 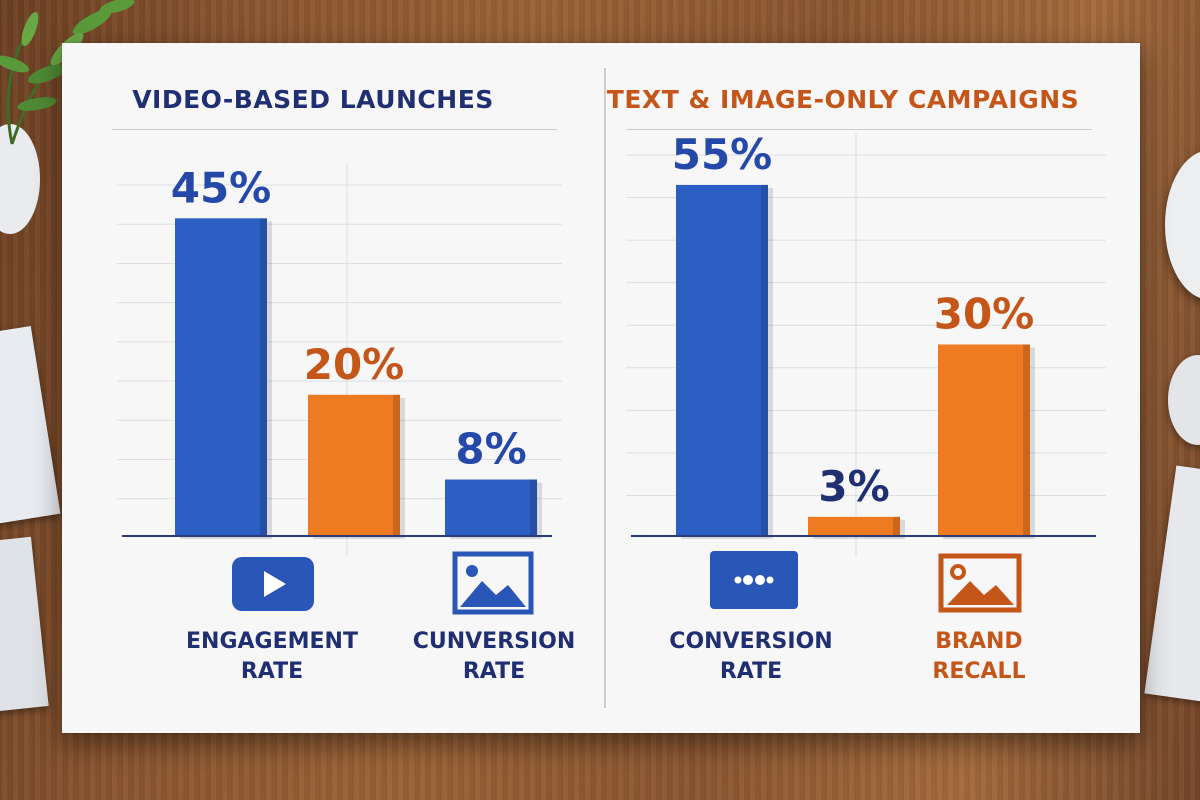 What do you see at coordinates (1184, 400) in the screenshot?
I see `spoon-decoration` at bounding box center [1184, 400].